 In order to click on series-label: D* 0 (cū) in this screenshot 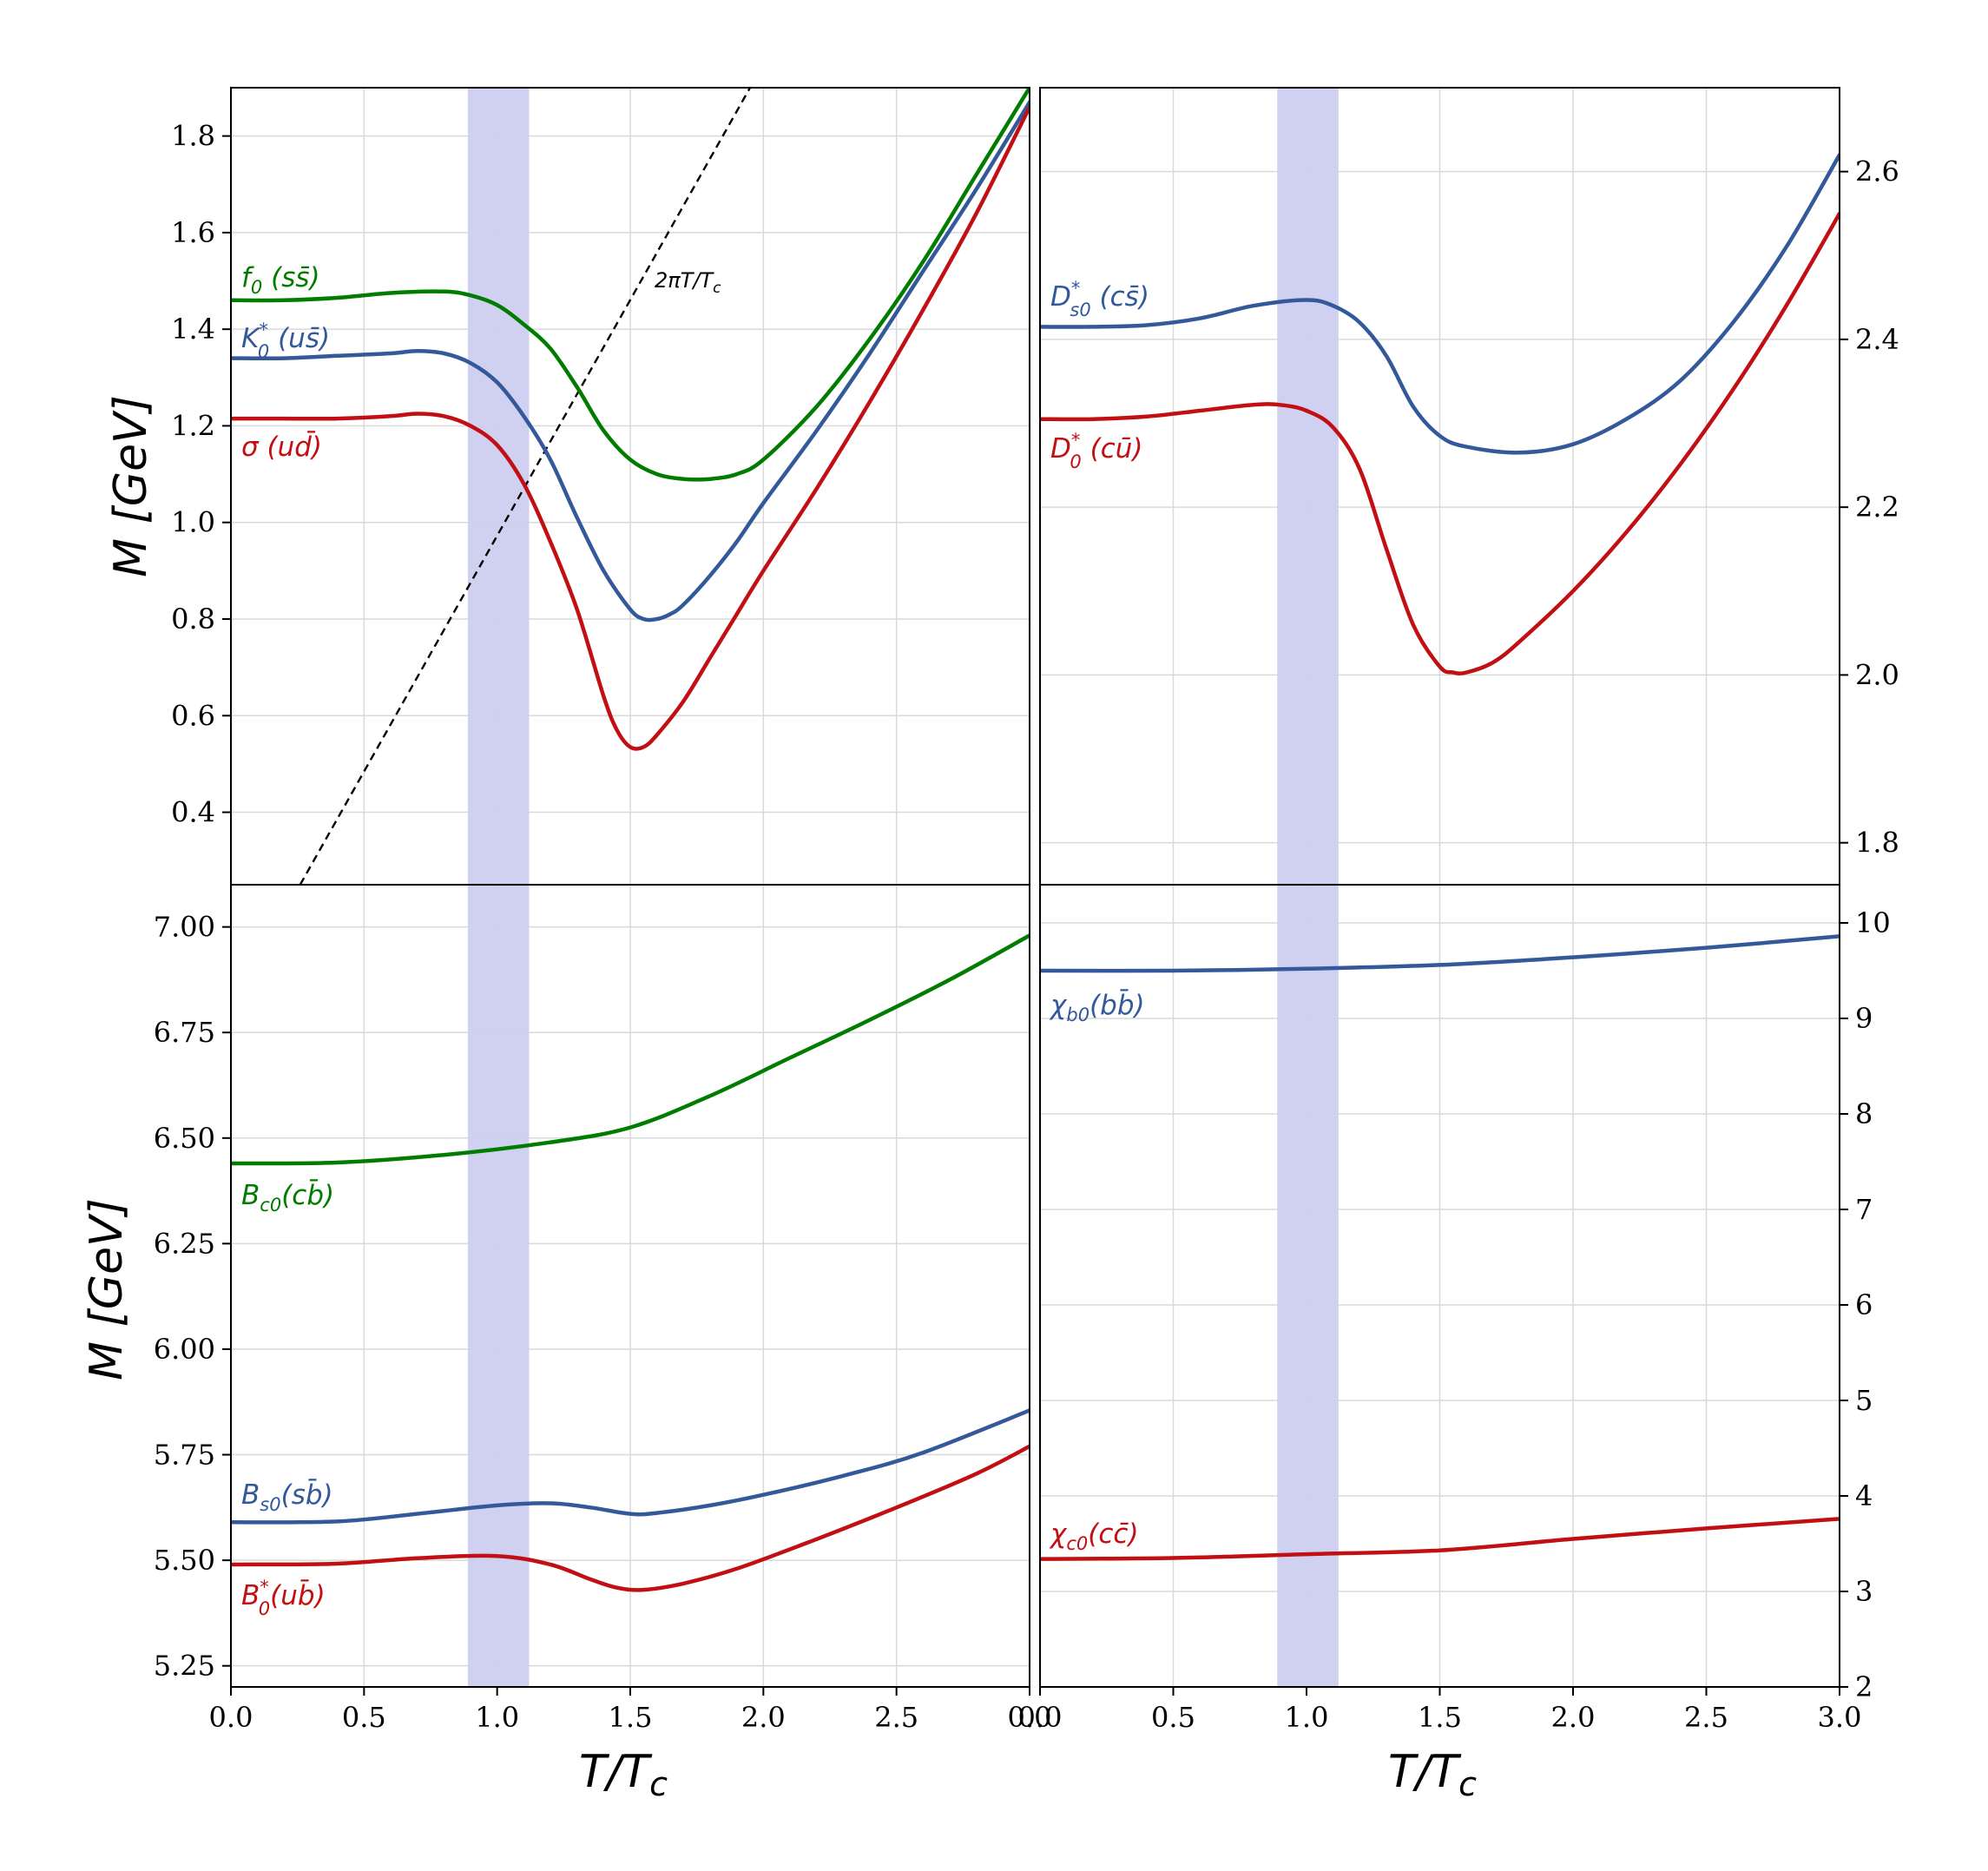, I will do `click(1096, 451)`.